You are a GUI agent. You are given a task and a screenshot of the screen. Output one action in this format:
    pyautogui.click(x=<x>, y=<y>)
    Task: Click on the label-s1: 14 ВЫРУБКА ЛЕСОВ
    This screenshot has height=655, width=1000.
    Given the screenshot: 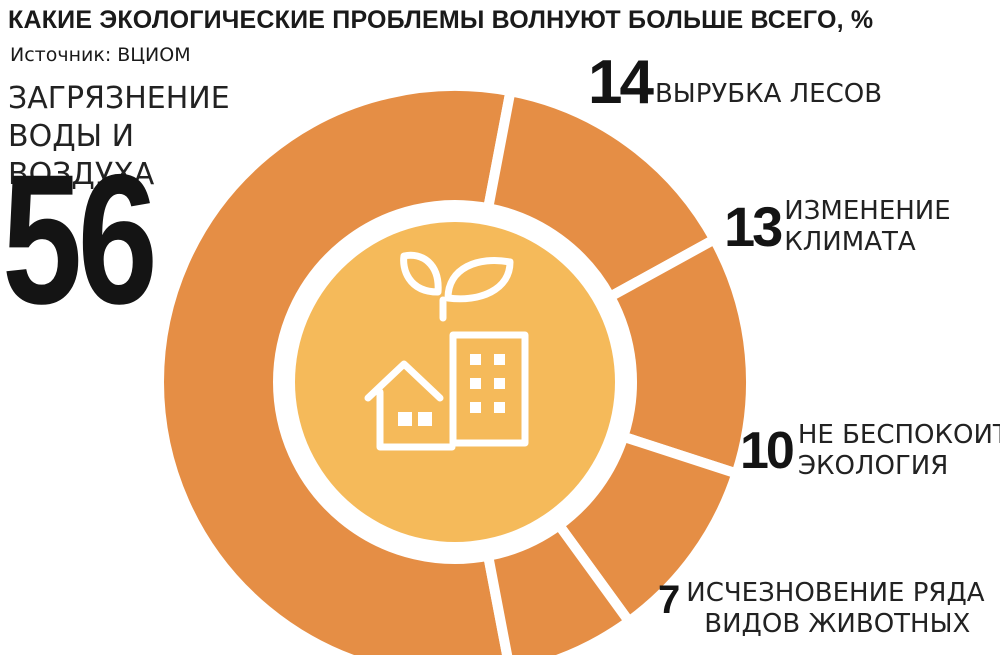 What is the action you would take?
    pyautogui.click(x=735, y=83)
    